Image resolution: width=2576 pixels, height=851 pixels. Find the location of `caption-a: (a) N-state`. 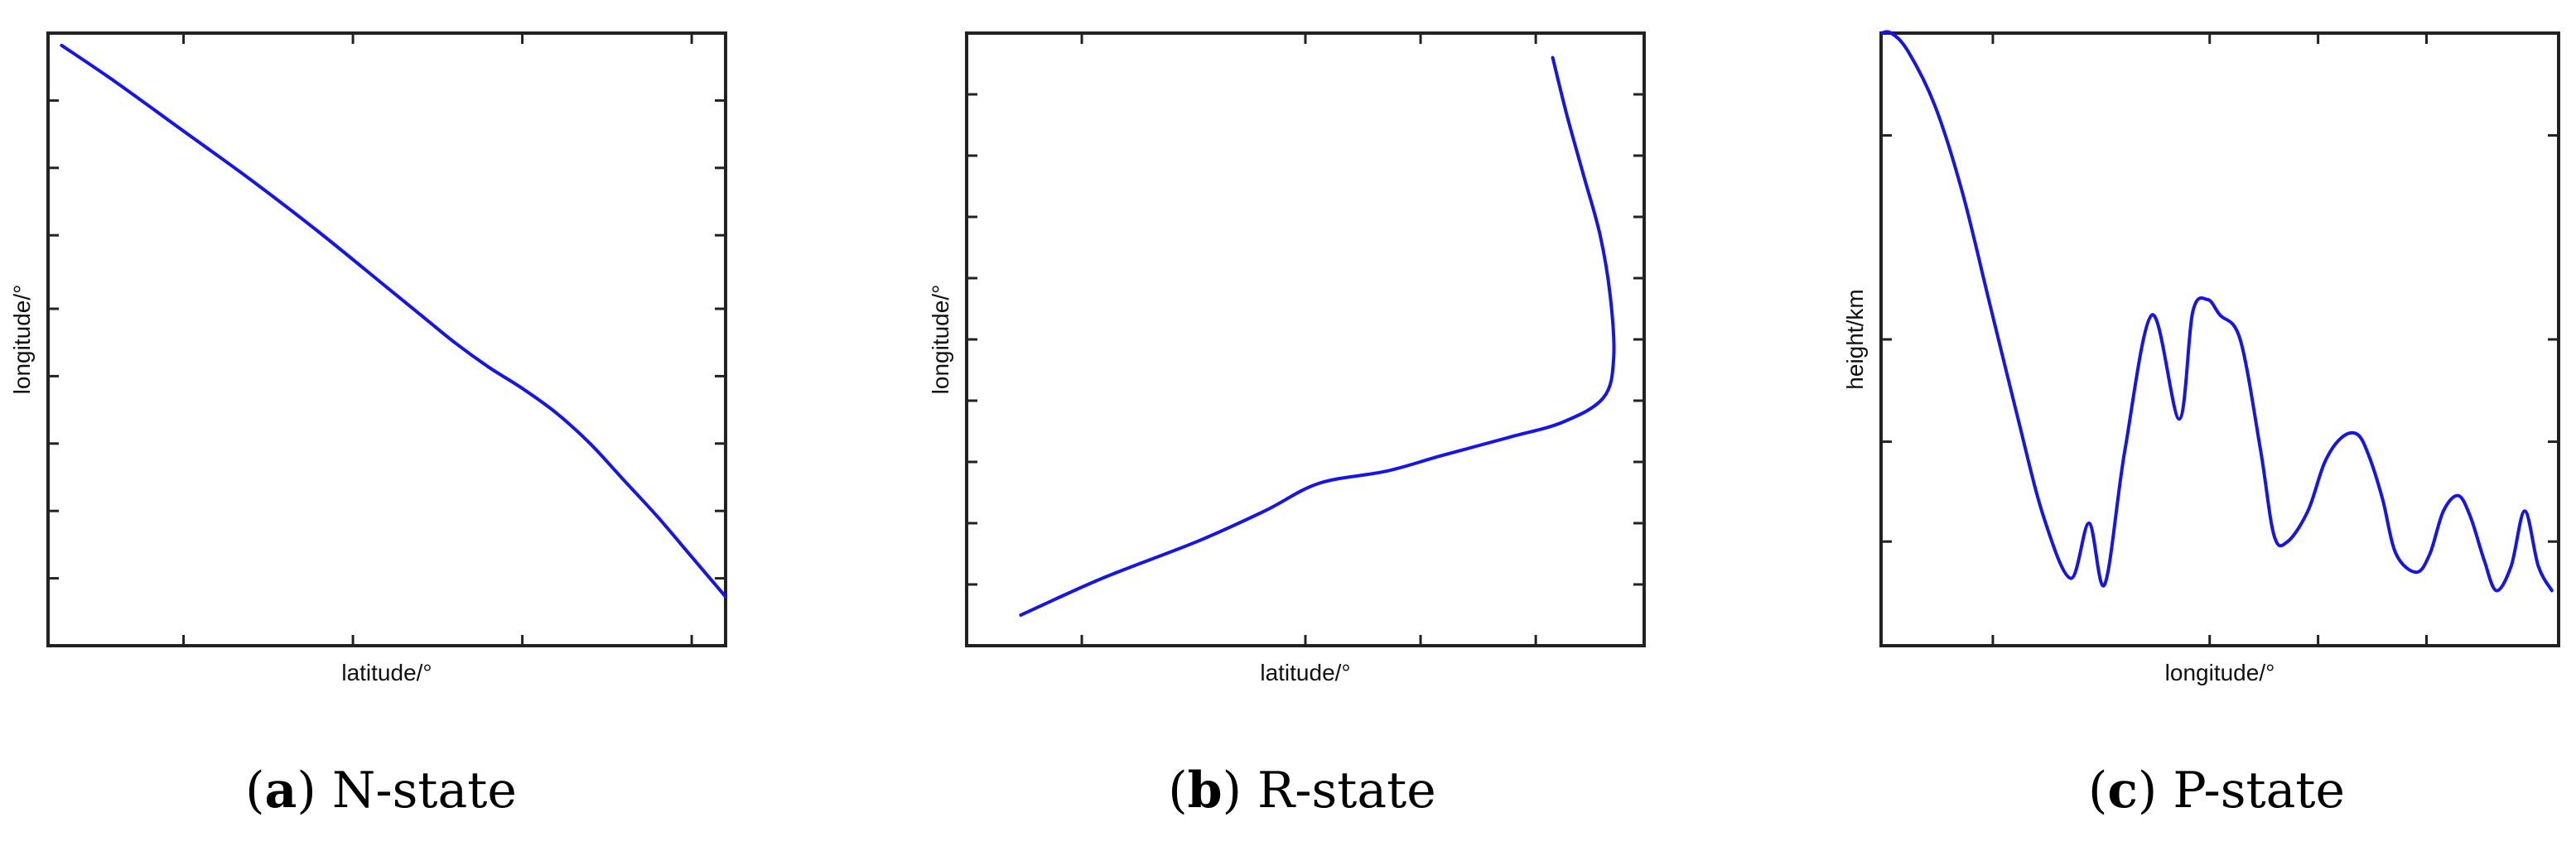

caption-a: (a) N-state is located at coordinates (381, 791).